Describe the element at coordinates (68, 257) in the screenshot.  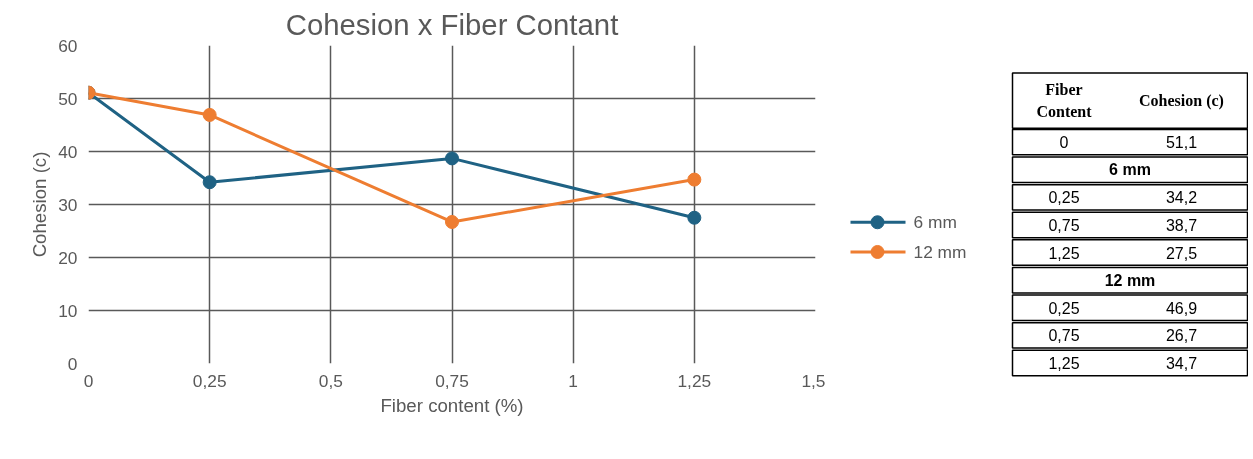
I see `y-tick-label: 20` at that location.